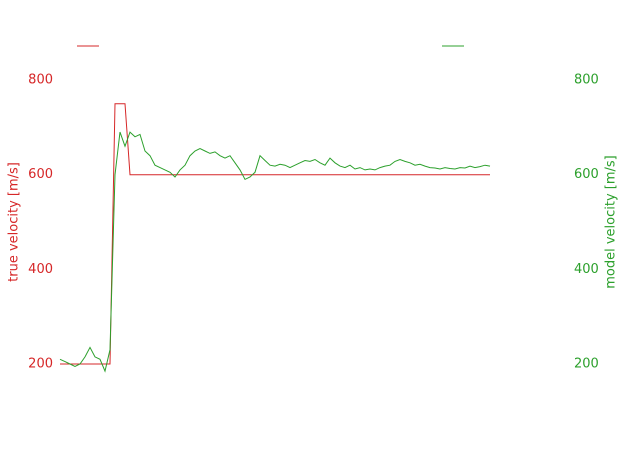 The width and height of the screenshot is (627, 467). Describe the element at coordinates (586, 269) in the screenshot. I see `y2-tick-label: 400` at that location.